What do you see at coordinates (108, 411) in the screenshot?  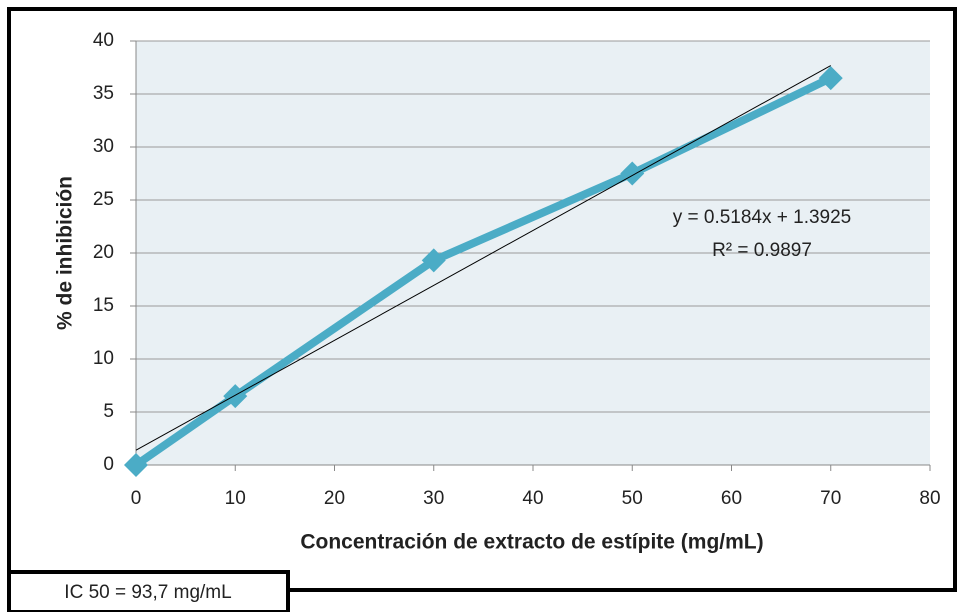 I see `y-tick-label: 5` at bounding box center [108, 411].